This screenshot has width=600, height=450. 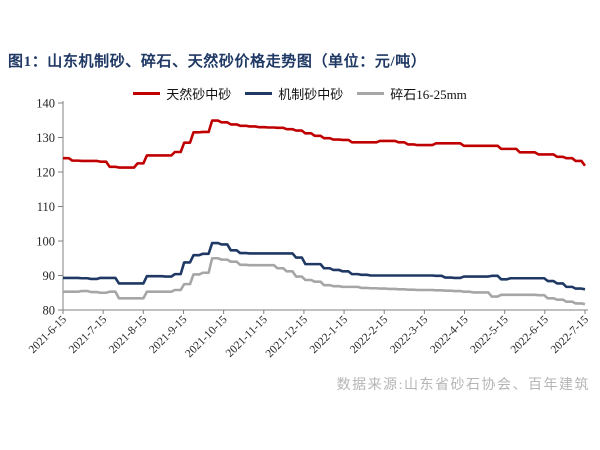 I want to click on legend-item-natural-sand: 天然砂中砂, so click(x=182, y=93).